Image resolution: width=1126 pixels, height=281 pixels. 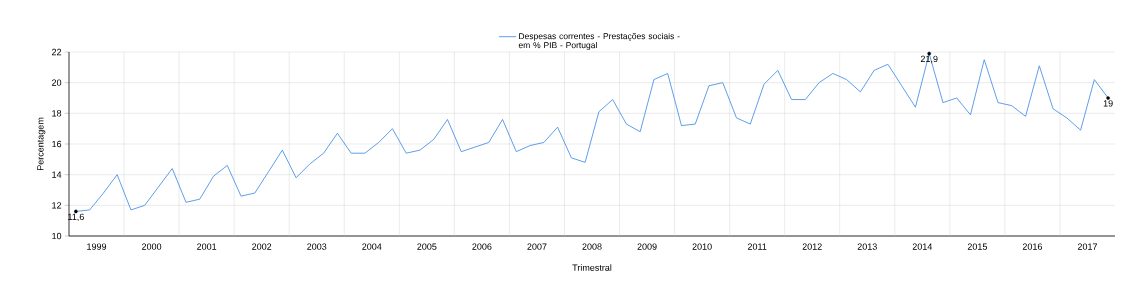 I want to click on y-tick-label: 10, so click(x=57, y=236).